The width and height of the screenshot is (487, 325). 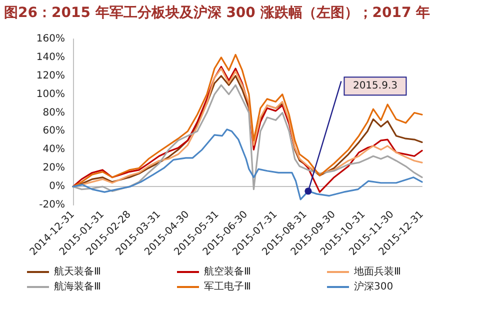 I want to click on y-tick-label: 0%, so click(x=57, y=186).